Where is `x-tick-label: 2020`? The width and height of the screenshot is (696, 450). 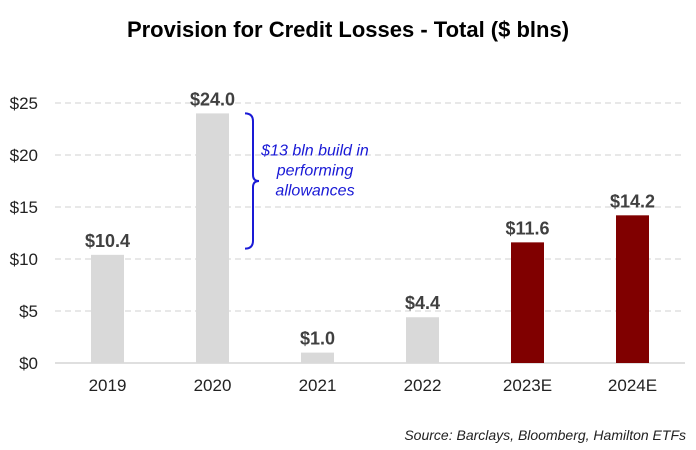
x-tick-label: 2020 is located at coordinates (213, 385).